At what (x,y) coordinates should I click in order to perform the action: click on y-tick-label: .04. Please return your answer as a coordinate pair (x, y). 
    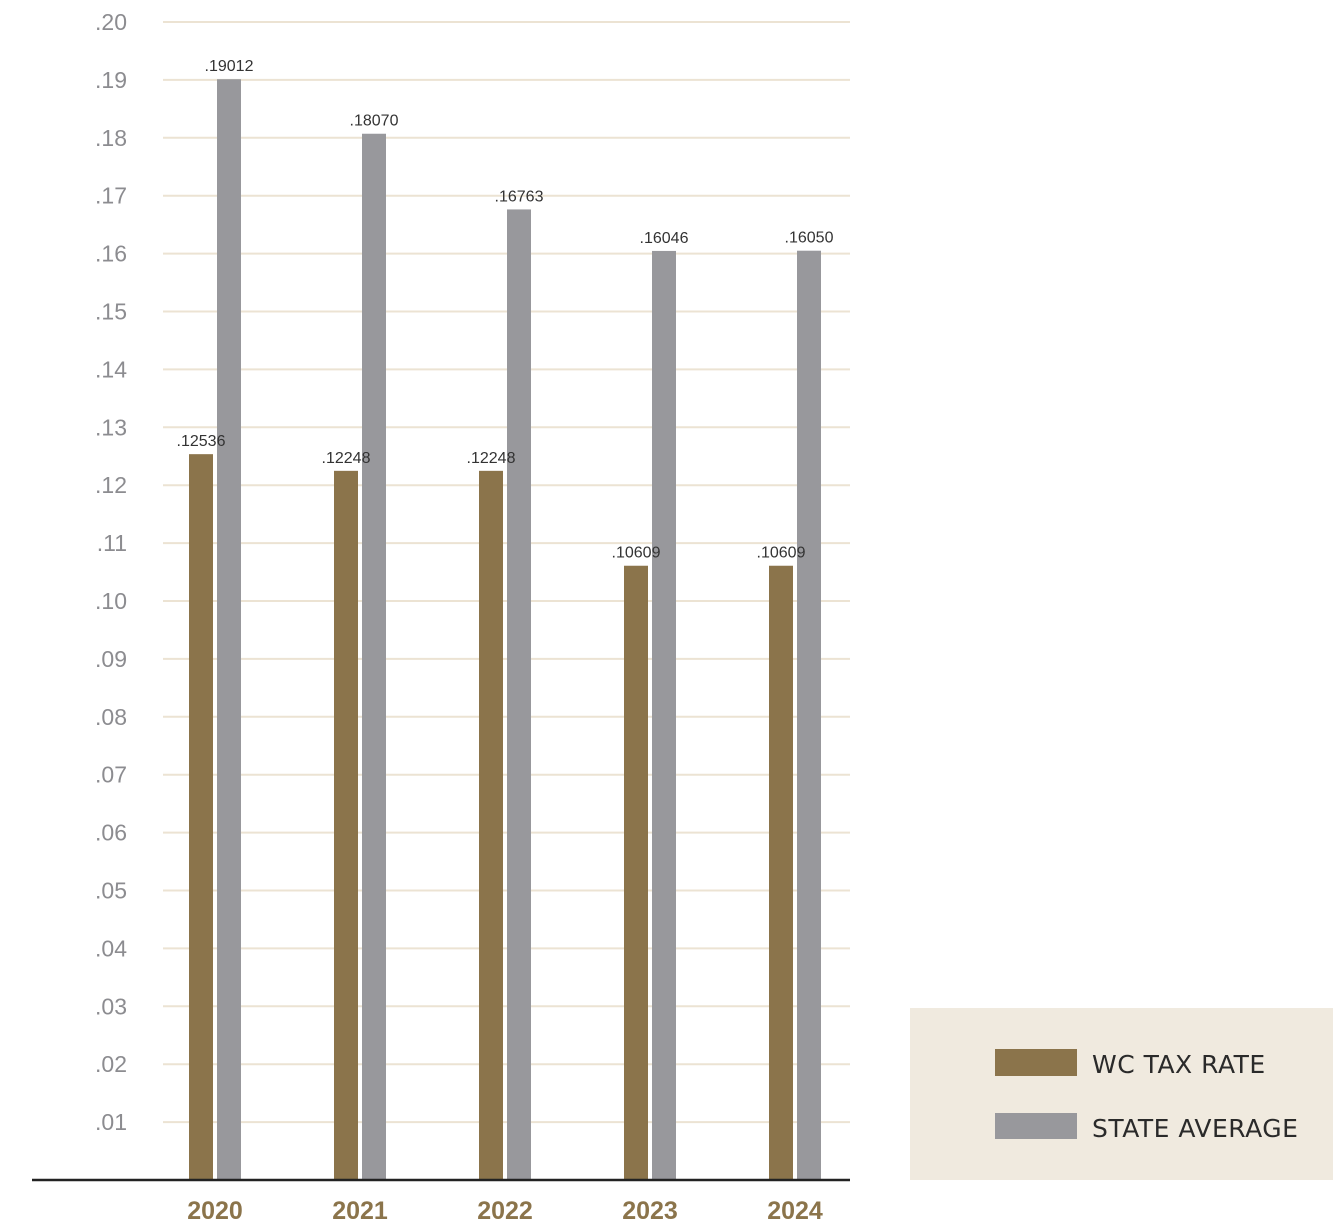
    Looking at the image, I should click on (111, 948).